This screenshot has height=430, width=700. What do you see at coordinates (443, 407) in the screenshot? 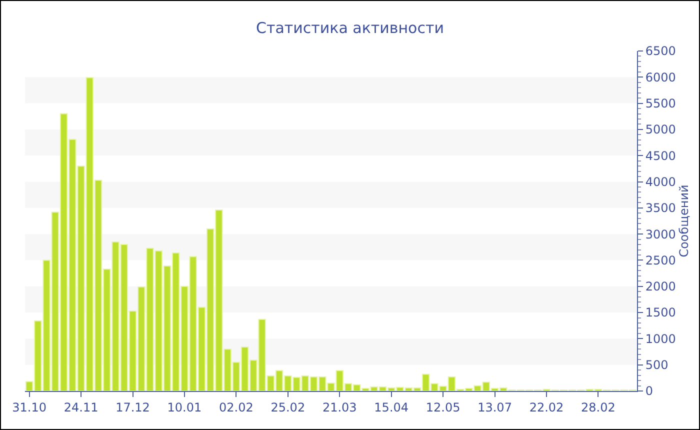
I see `x-tick-label: 12.05` at bounding box center [443, 407].